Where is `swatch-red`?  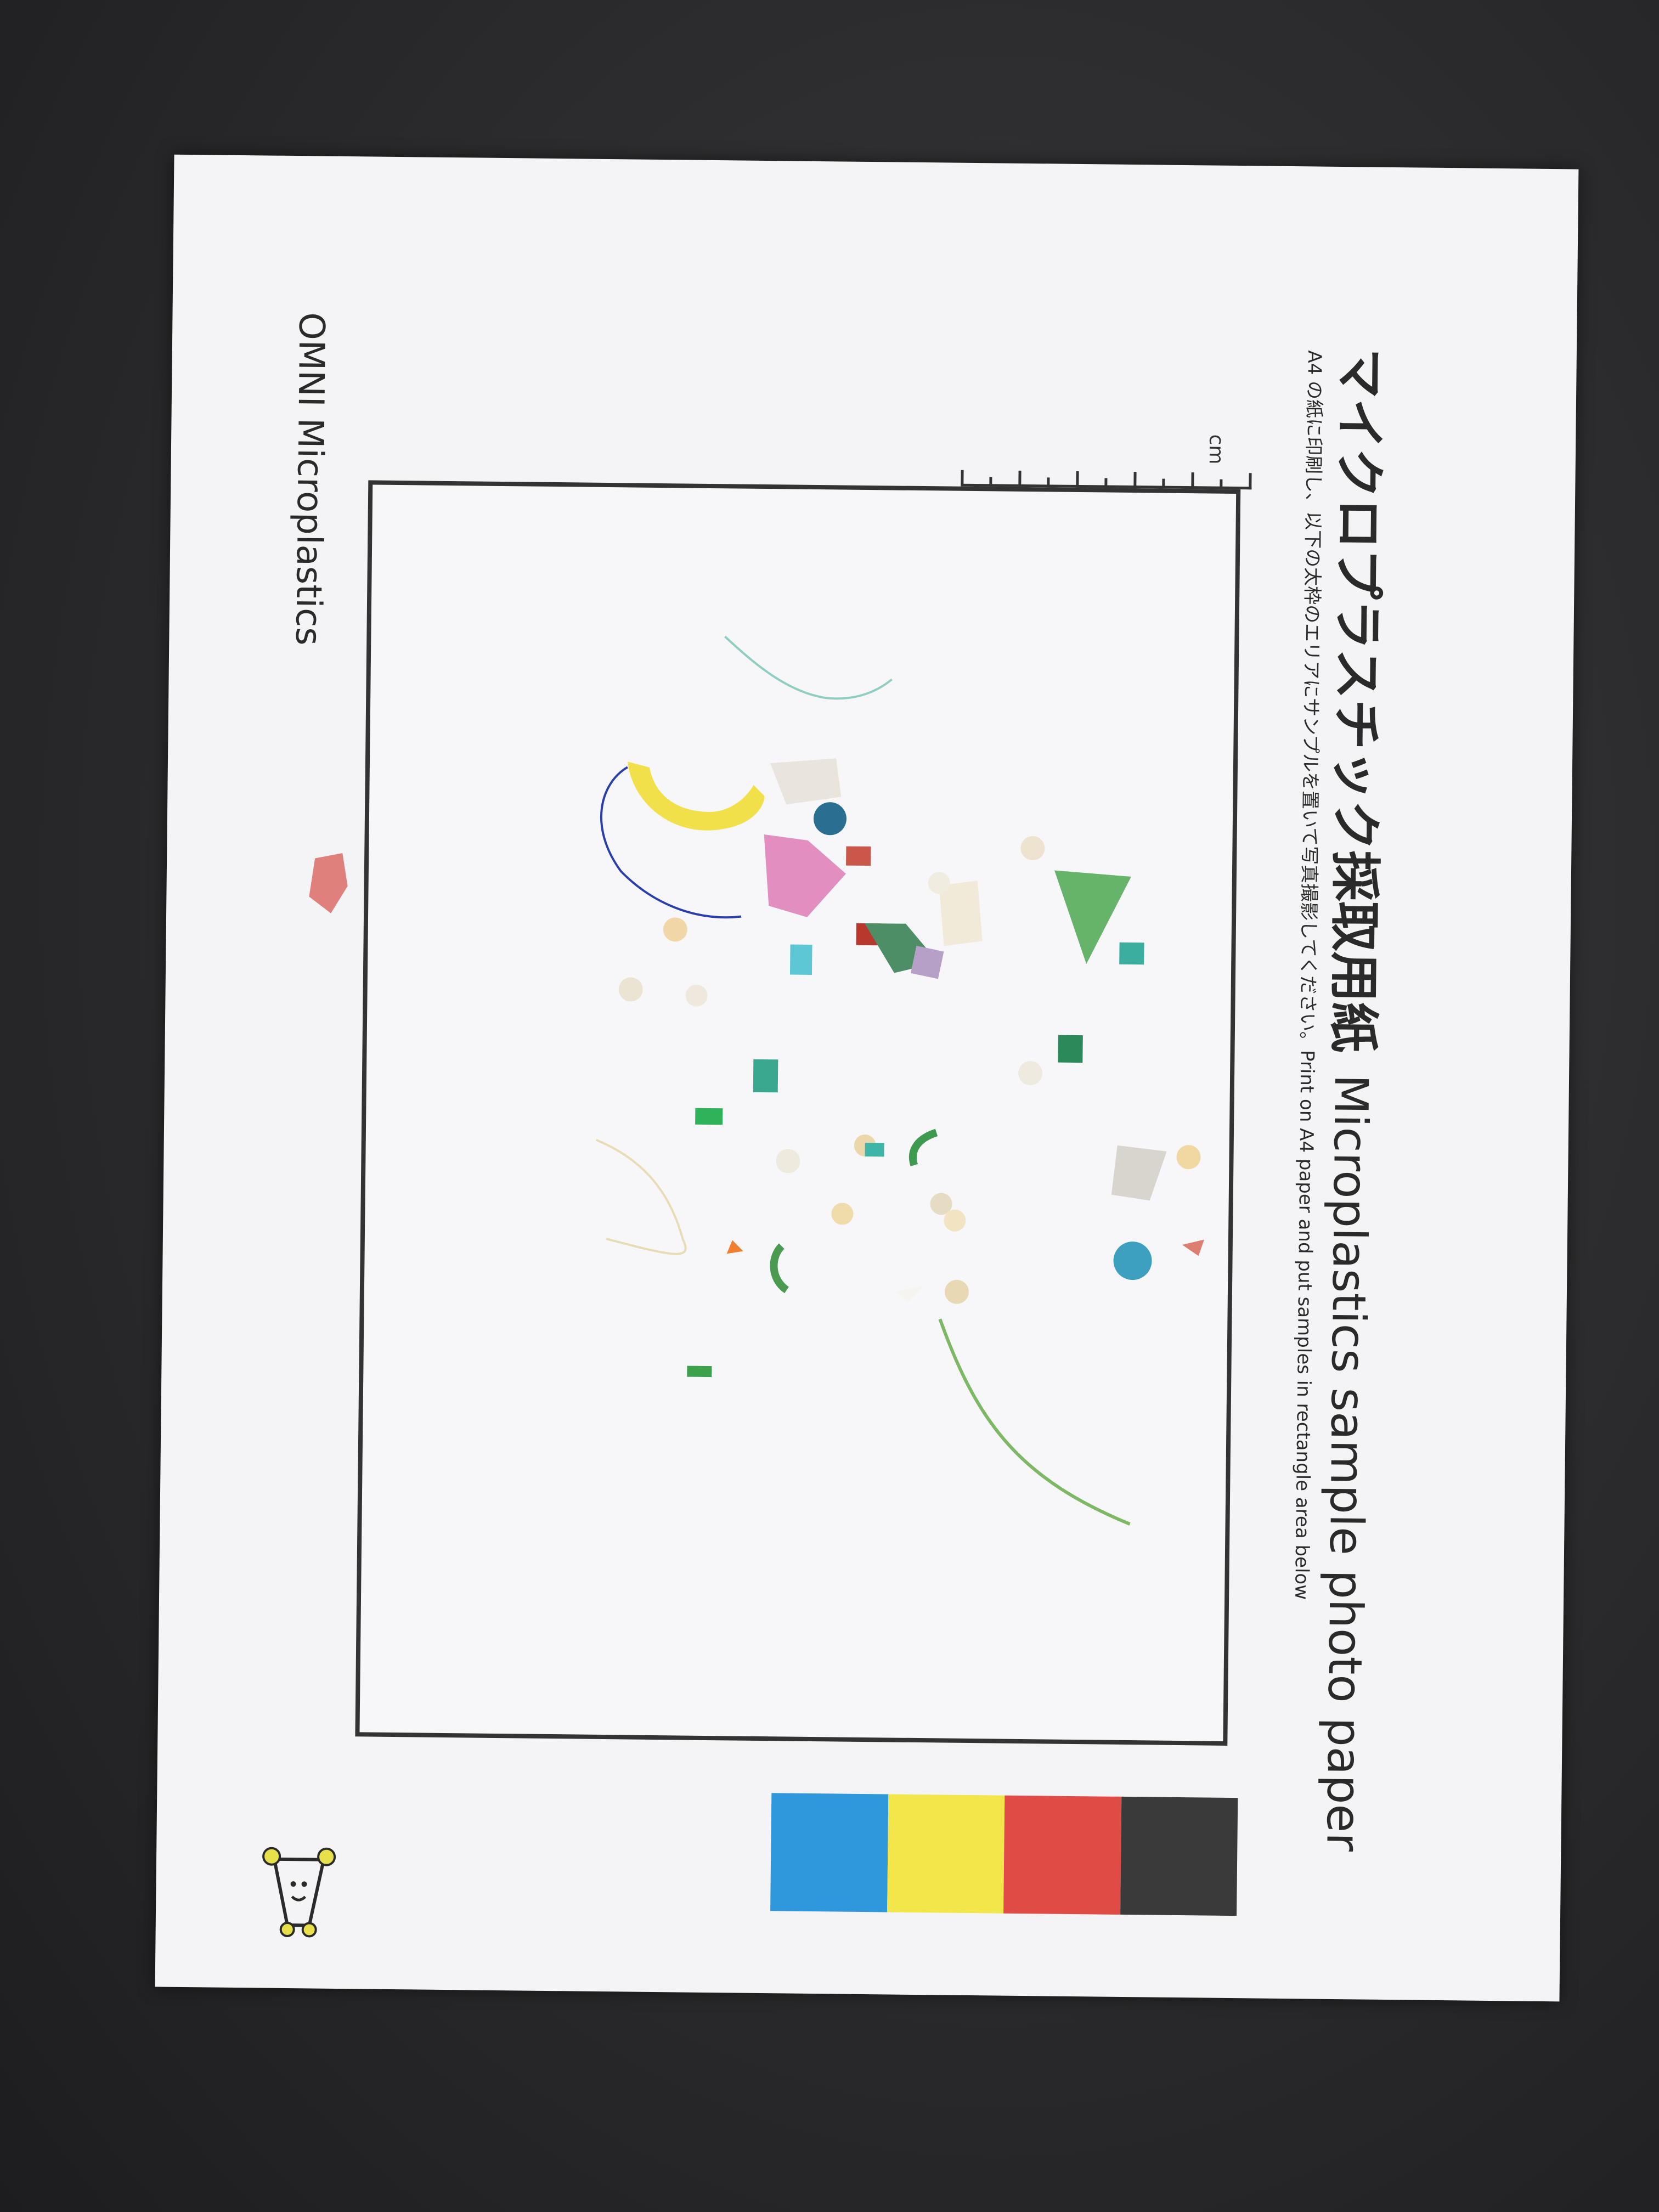
swatch-red is located at coordinates (1062, 1855).